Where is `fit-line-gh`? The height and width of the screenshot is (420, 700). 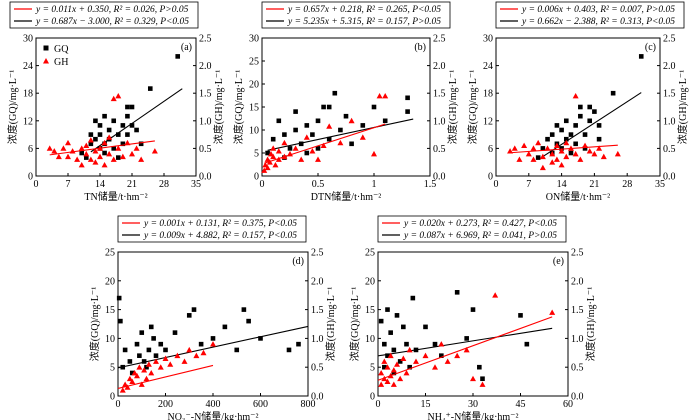
fit-line-gh is located at coordinates (165, 376).